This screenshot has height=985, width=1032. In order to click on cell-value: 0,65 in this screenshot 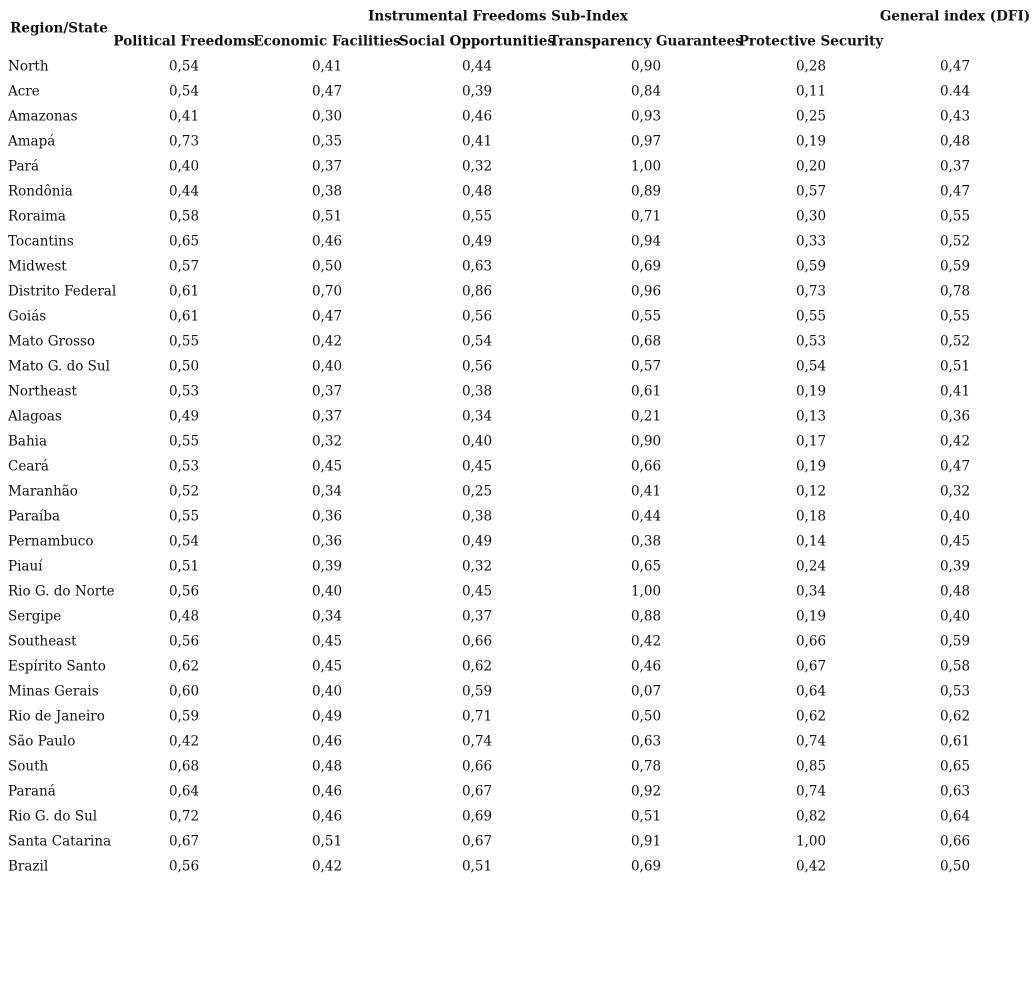, I will do `click(955, 767)`.